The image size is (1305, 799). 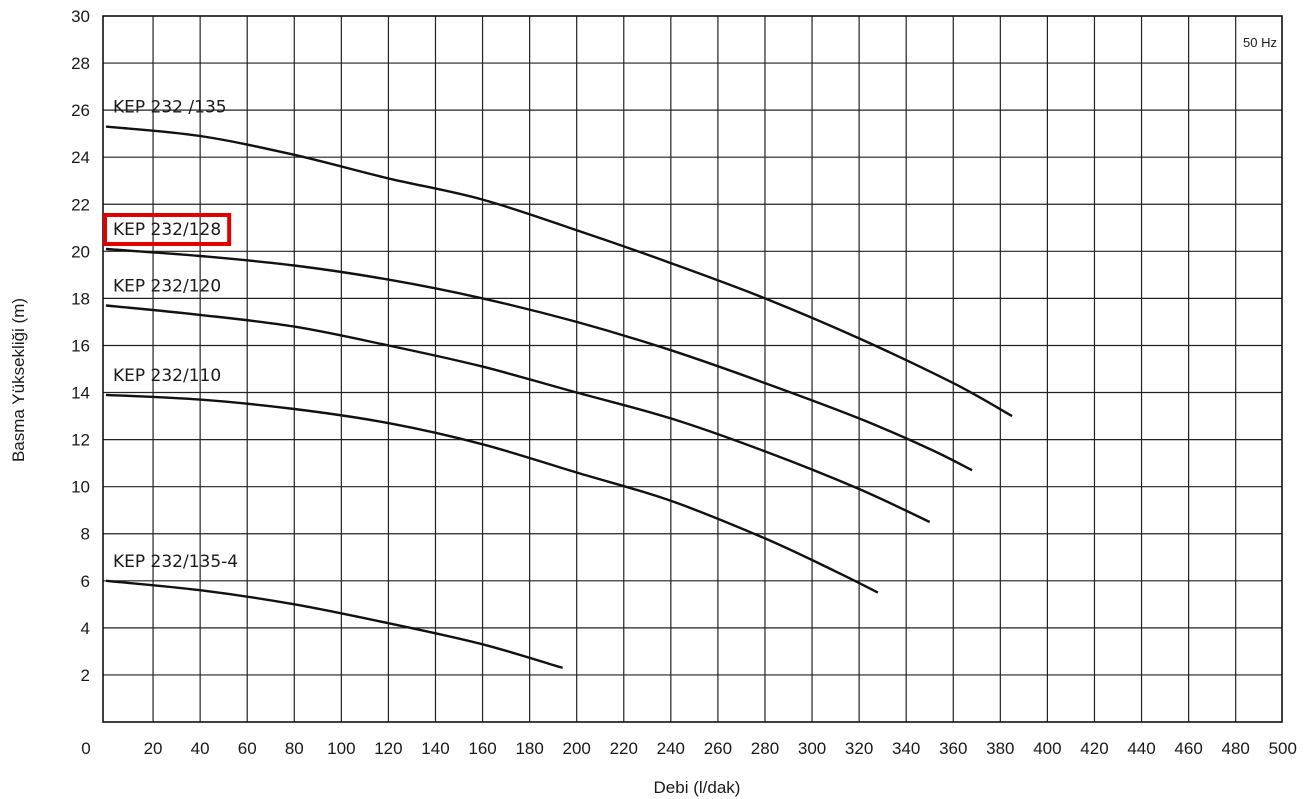 I want to click on x-tick-label: 220, so click(x=624, y=748).